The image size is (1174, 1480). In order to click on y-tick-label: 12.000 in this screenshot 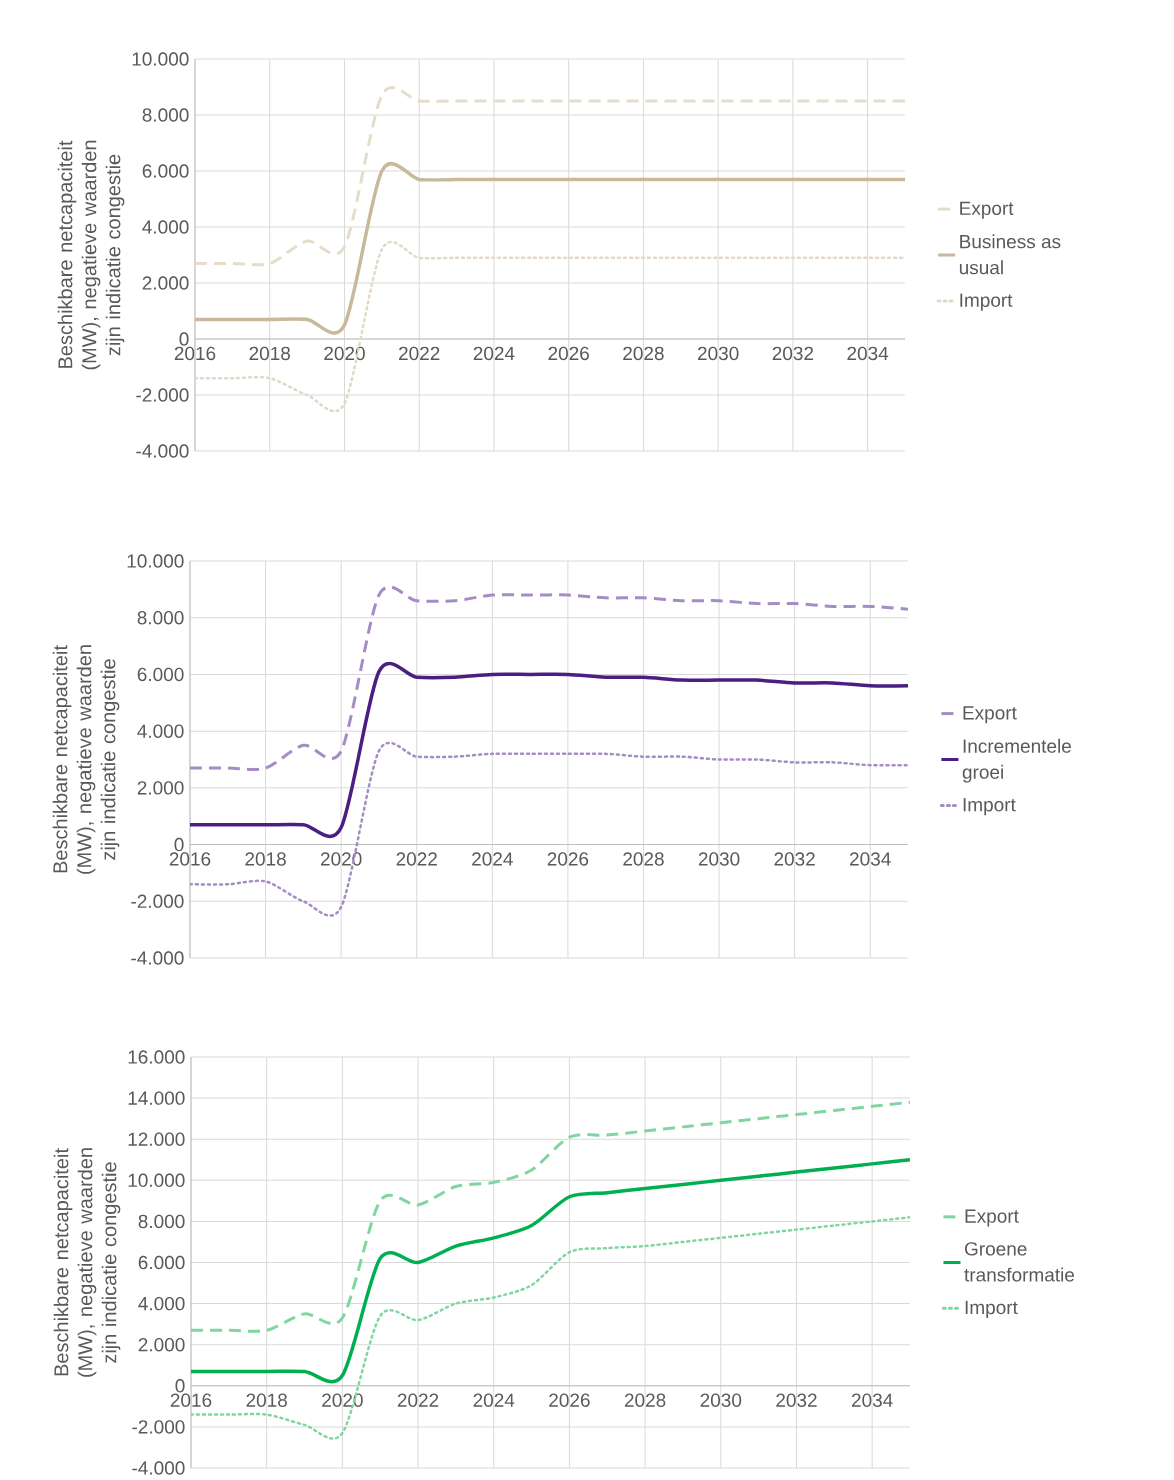, I will do `click(156, 1139)`.